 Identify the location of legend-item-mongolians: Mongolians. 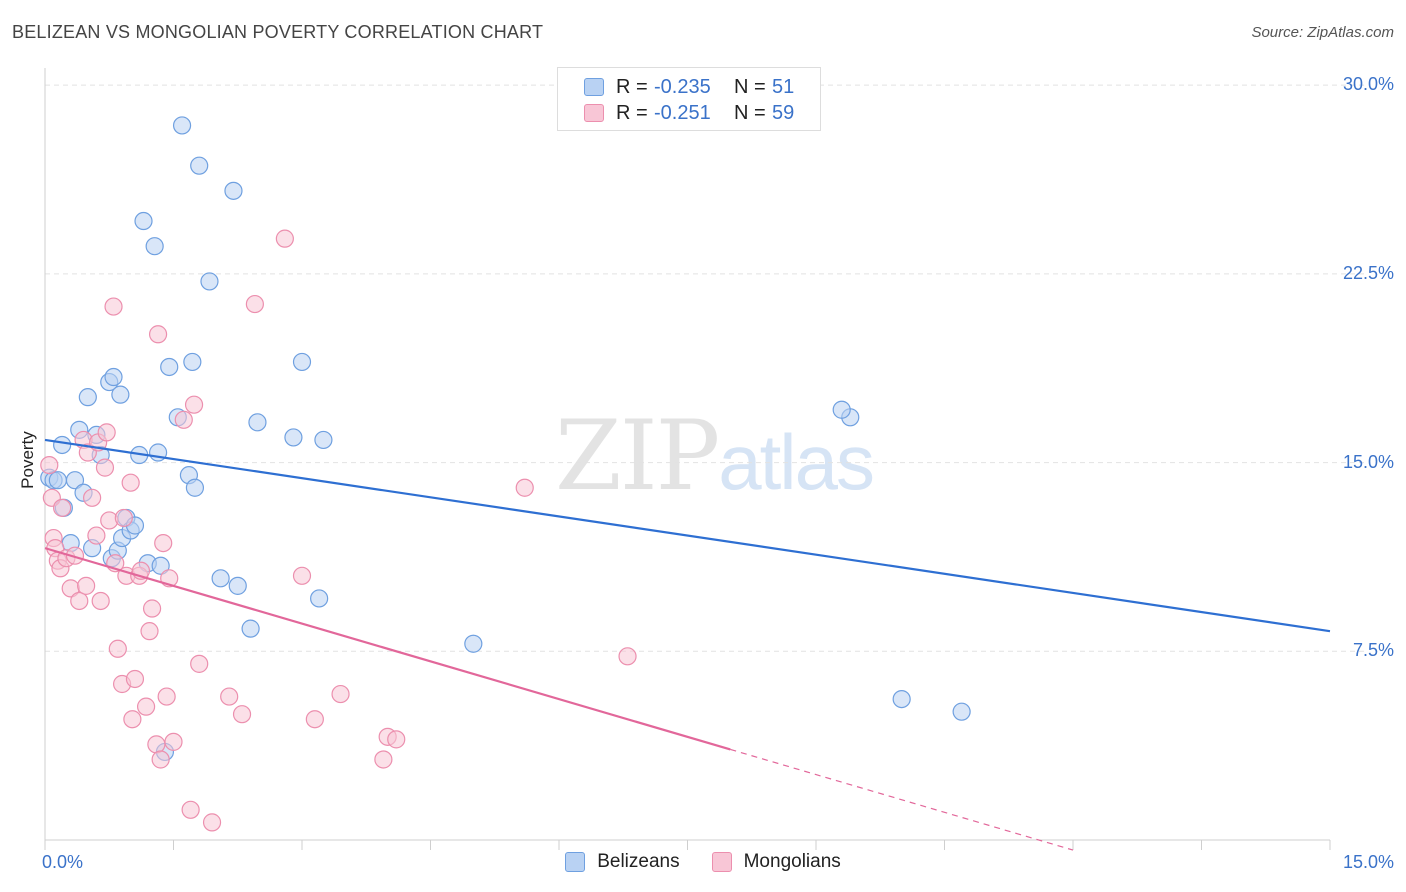
(776, 862).